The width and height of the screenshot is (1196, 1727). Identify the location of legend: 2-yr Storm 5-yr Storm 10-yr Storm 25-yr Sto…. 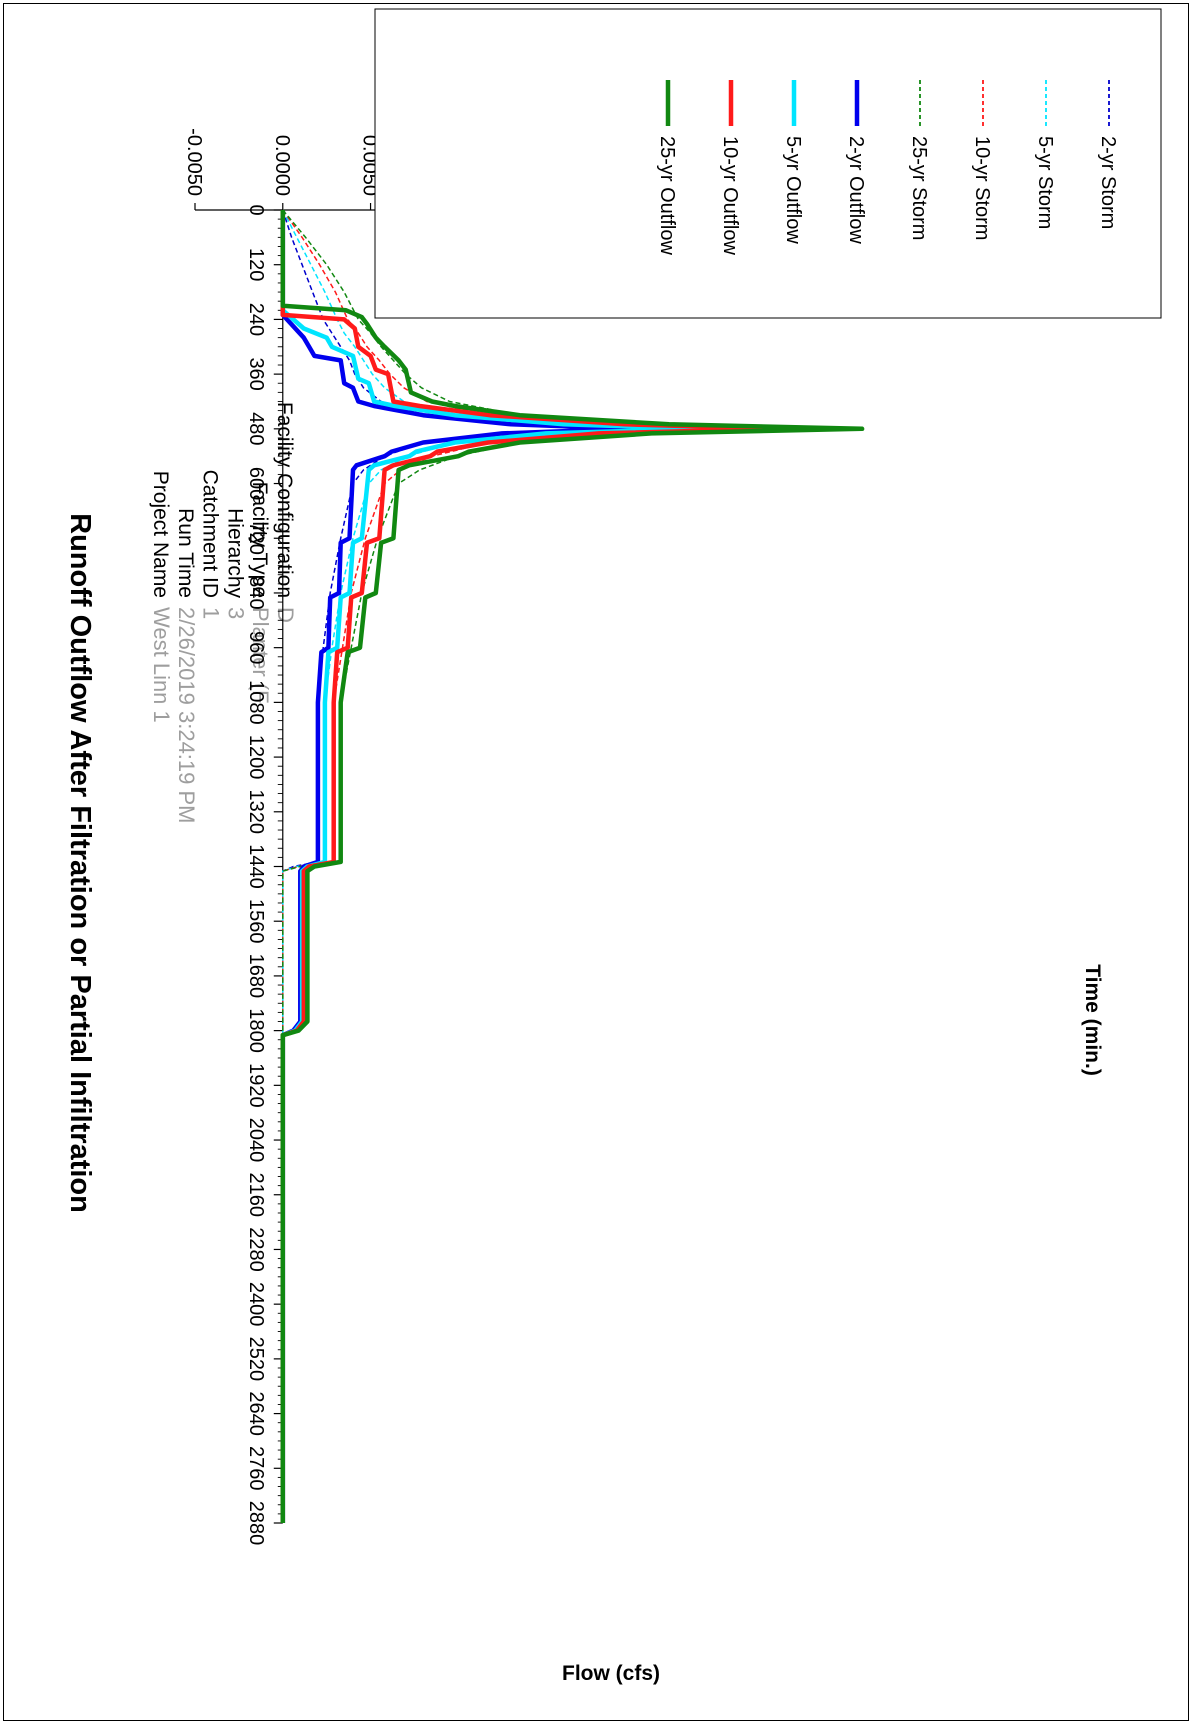
(768, 163).